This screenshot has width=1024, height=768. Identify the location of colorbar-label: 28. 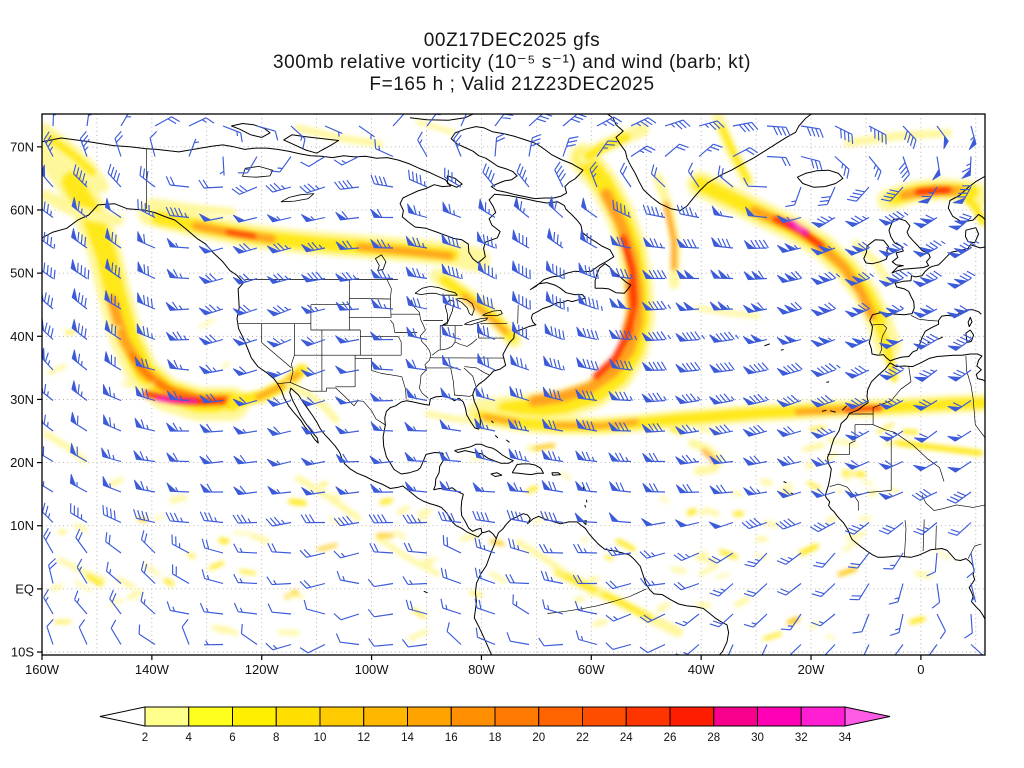
(713, 738).